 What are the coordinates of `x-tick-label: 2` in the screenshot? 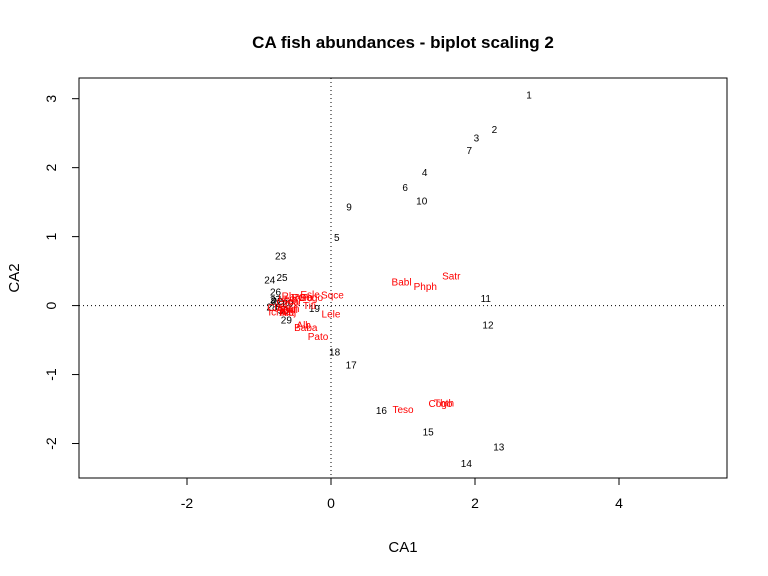 It's located at (475, 503).